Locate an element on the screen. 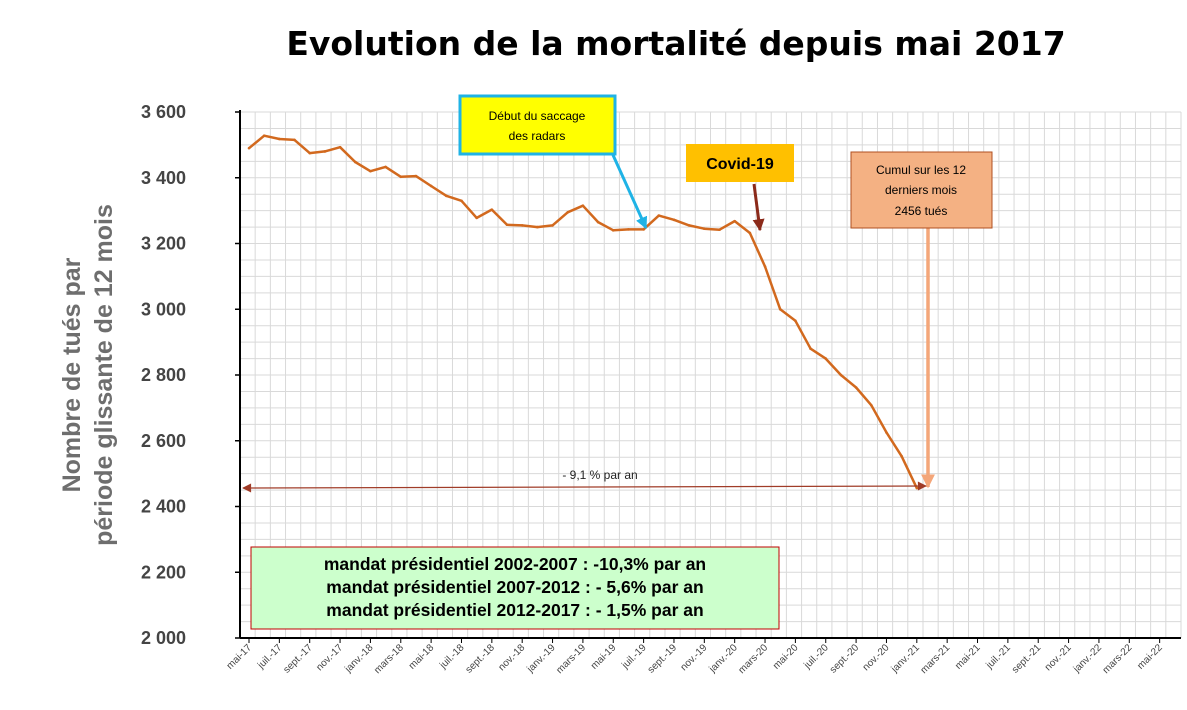 This screenshot has width=1187, height=710. cumul-callout-line-2: derniers mois is located at coordinates (921, 190).